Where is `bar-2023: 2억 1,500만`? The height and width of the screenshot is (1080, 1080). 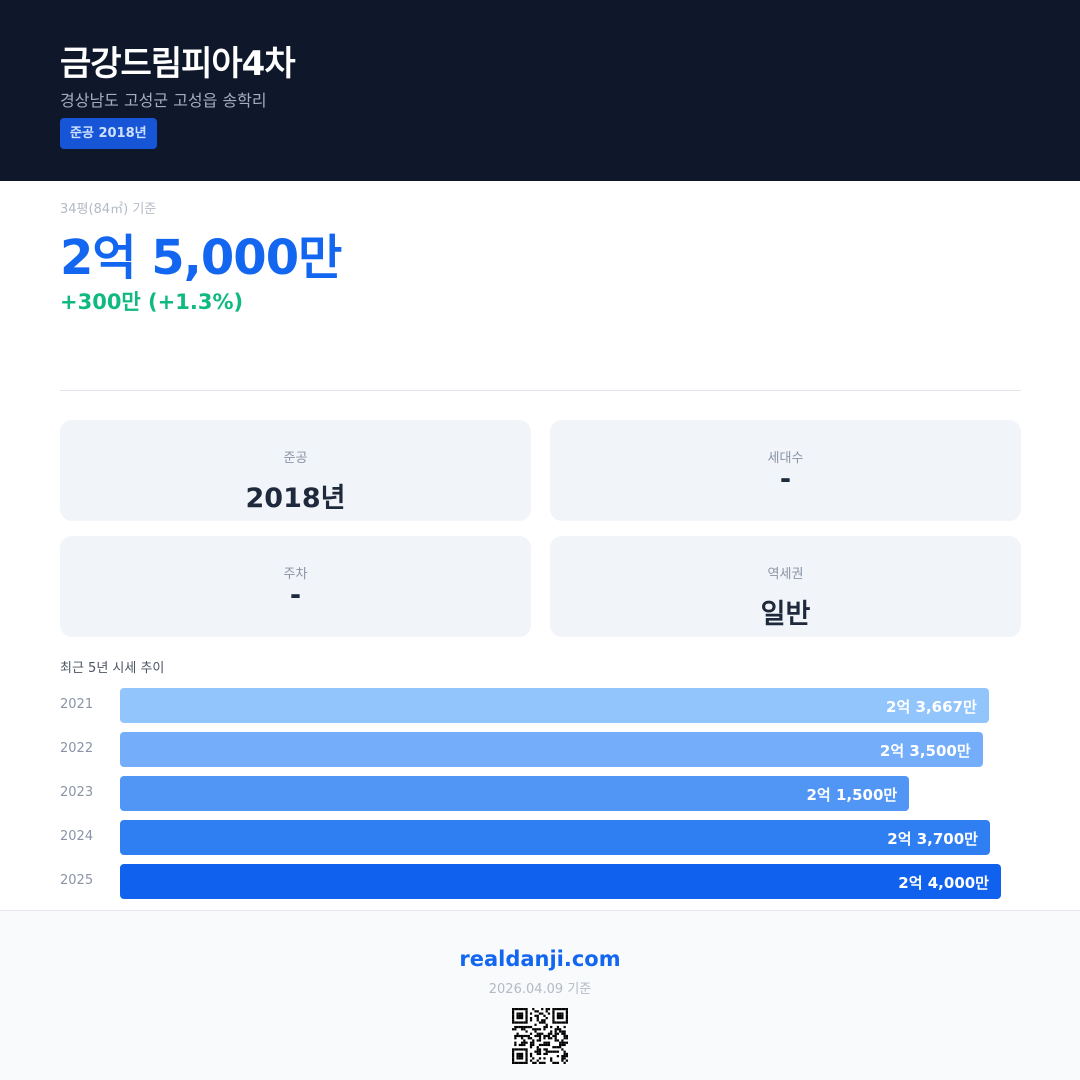 bar-2023: 2억 1,500만 is located at coordinates (515, 793).